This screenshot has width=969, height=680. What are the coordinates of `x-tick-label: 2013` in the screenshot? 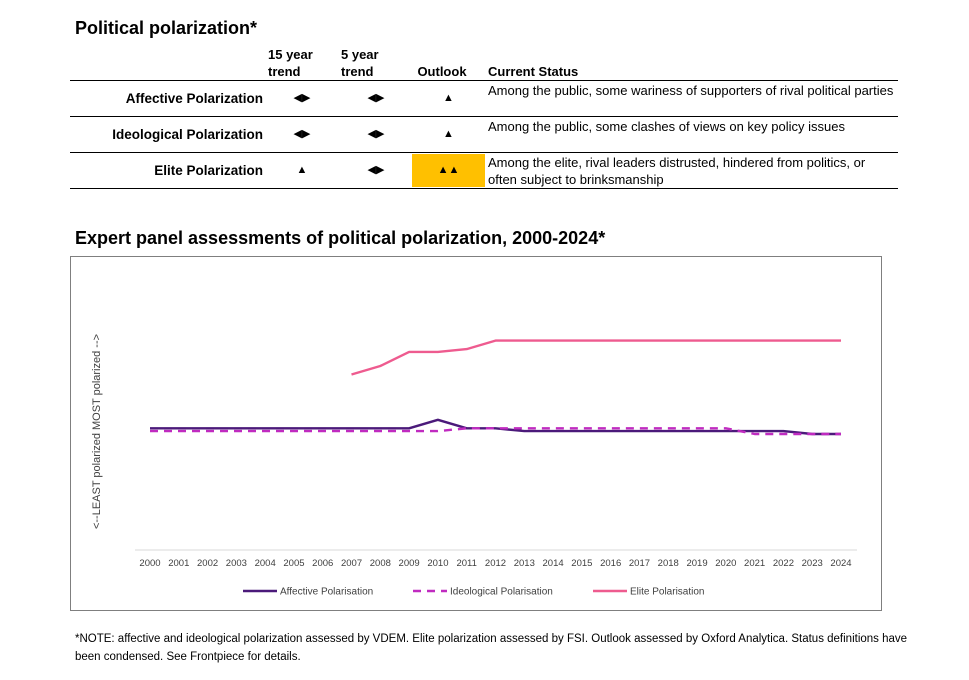 It's located at (524, 563).